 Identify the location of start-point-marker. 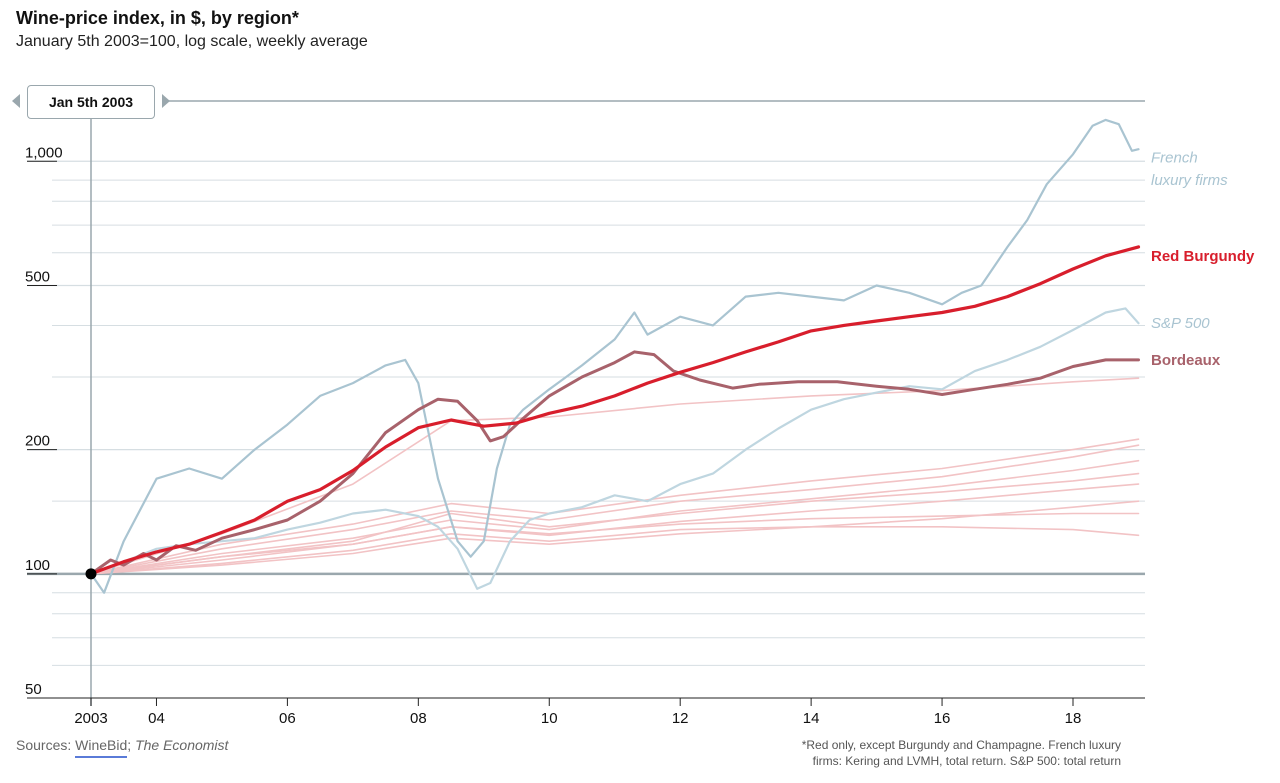
(91, 574).